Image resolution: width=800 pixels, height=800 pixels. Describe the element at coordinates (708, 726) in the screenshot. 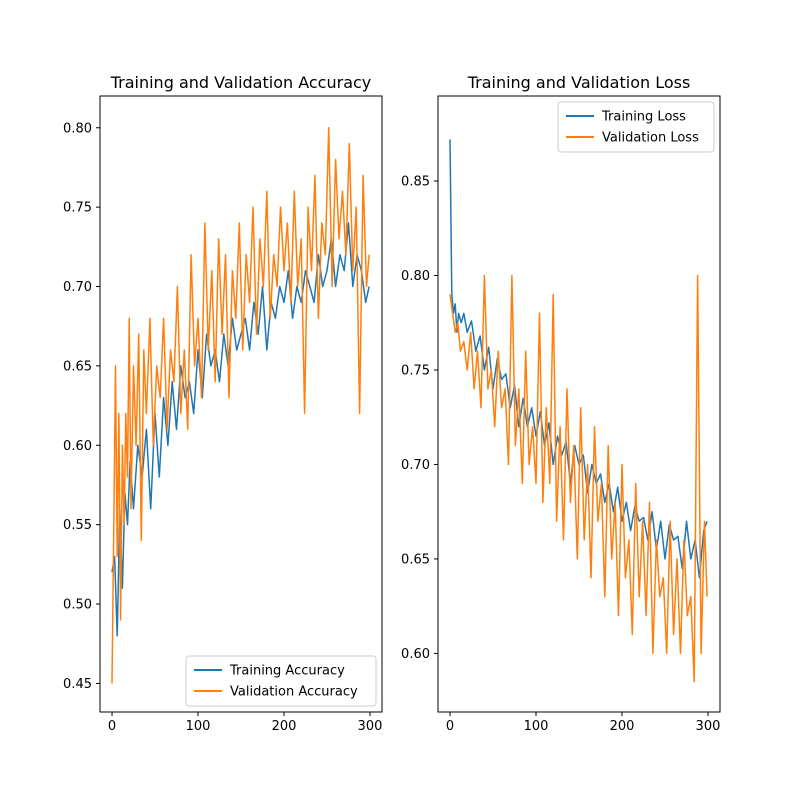

I see `loss-x-tick-label: 300` at that location.